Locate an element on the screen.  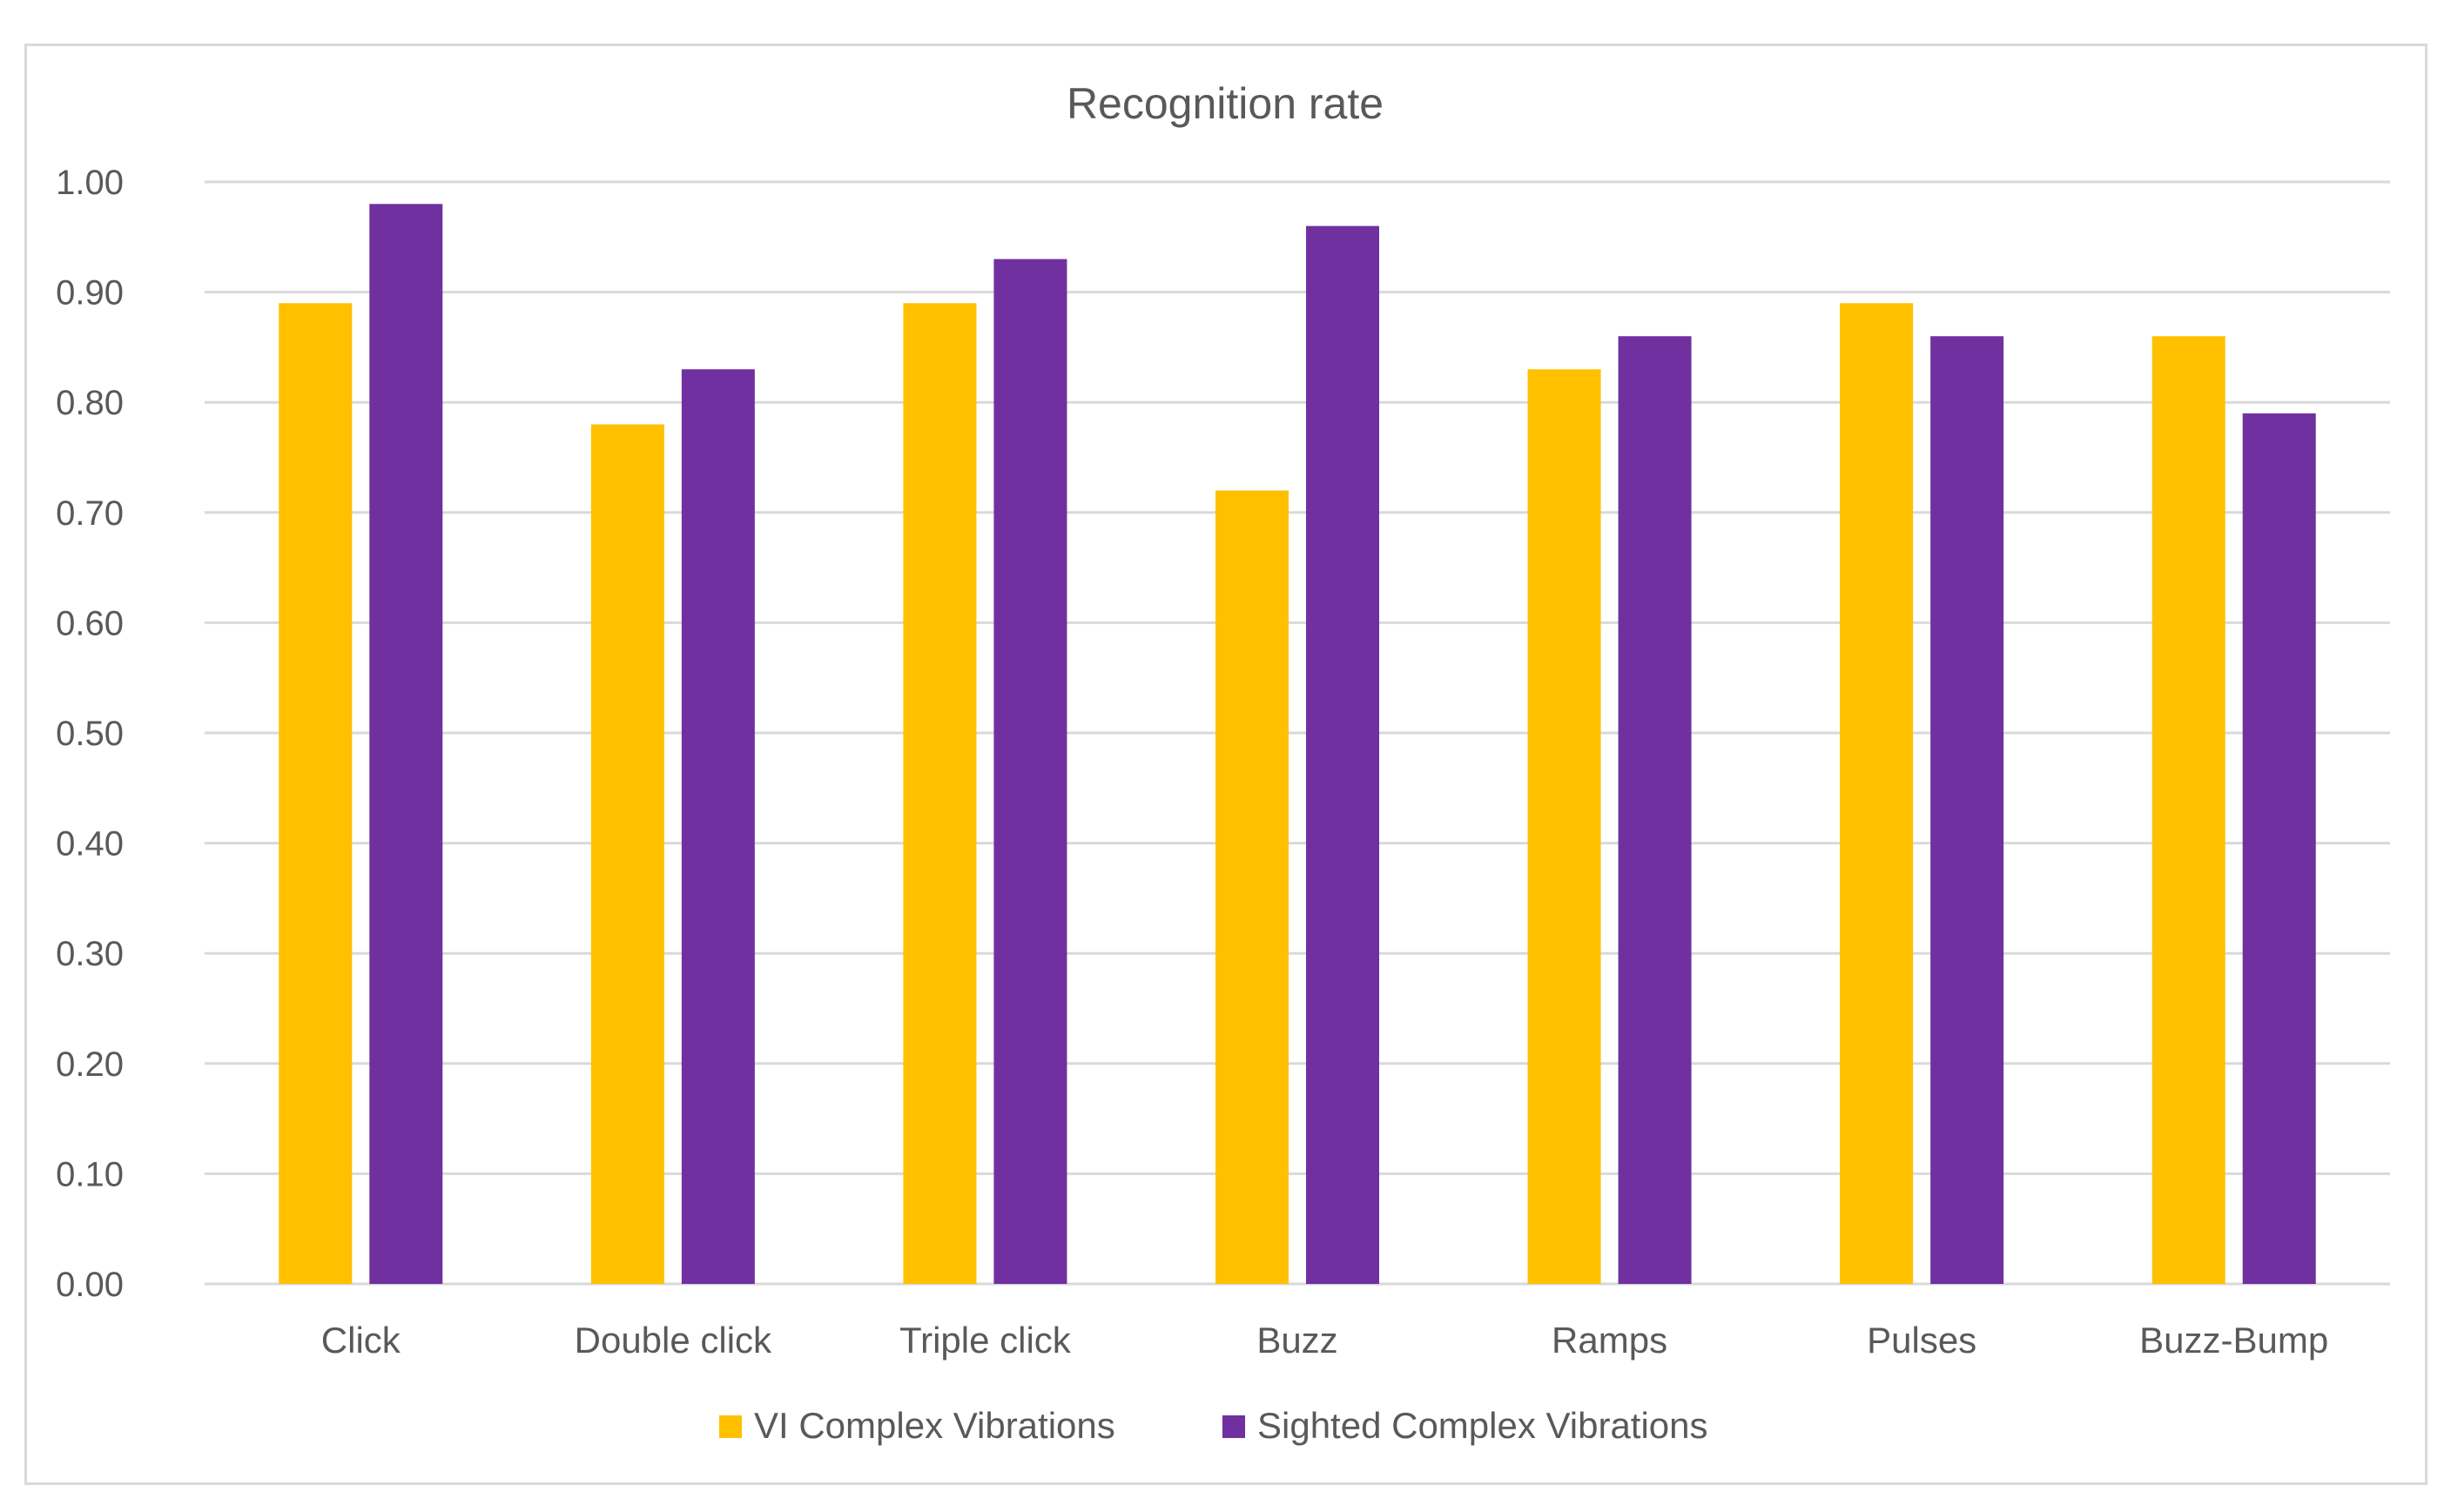
y-tick-label: 0.40 is located at coordinates (90, 844).